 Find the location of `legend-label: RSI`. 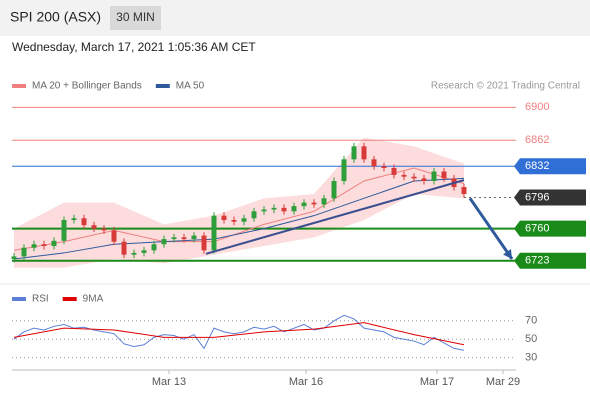

legend-label: RSI is located at coordinates (40, 299).